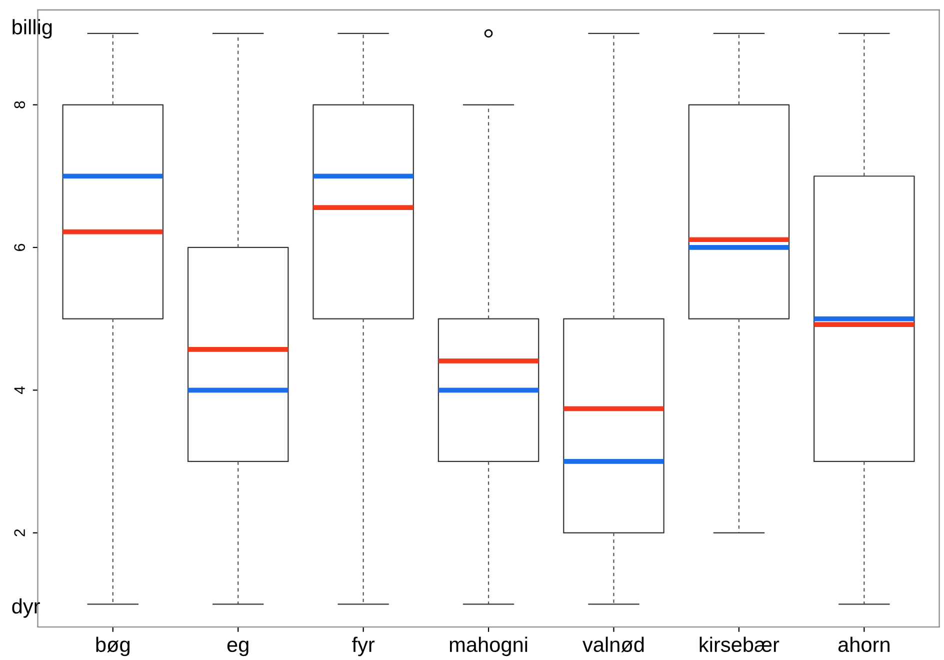 The width and height of the screenshot is (944, 660). Describe the element at coordinates (613, 644) in the screenshot. I see `x-tick-label: valnød` at that location.